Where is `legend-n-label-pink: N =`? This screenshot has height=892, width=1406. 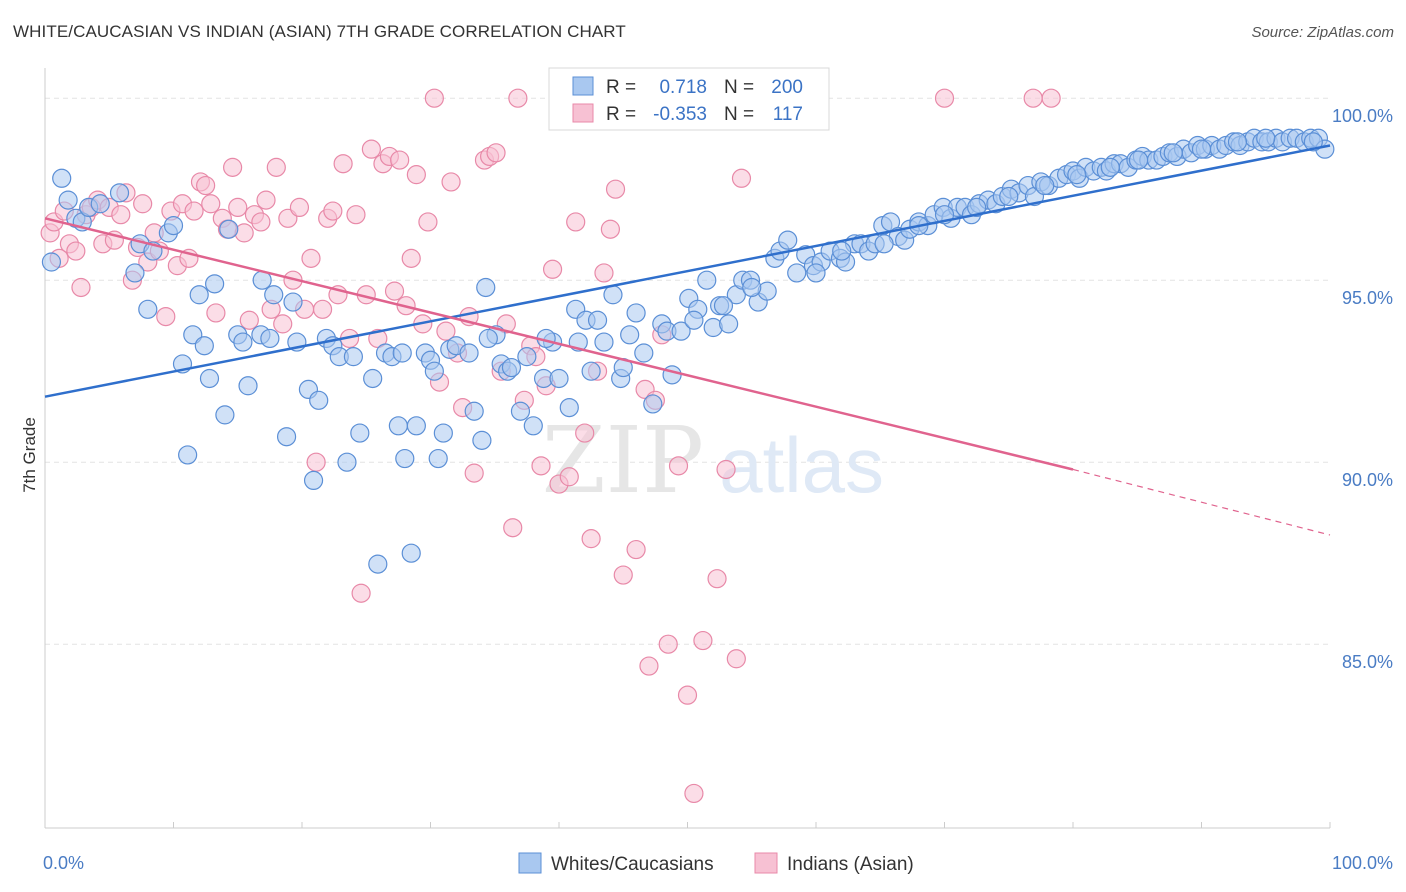 legend-n-label-pink: N = is located at coordinates (739, 114).